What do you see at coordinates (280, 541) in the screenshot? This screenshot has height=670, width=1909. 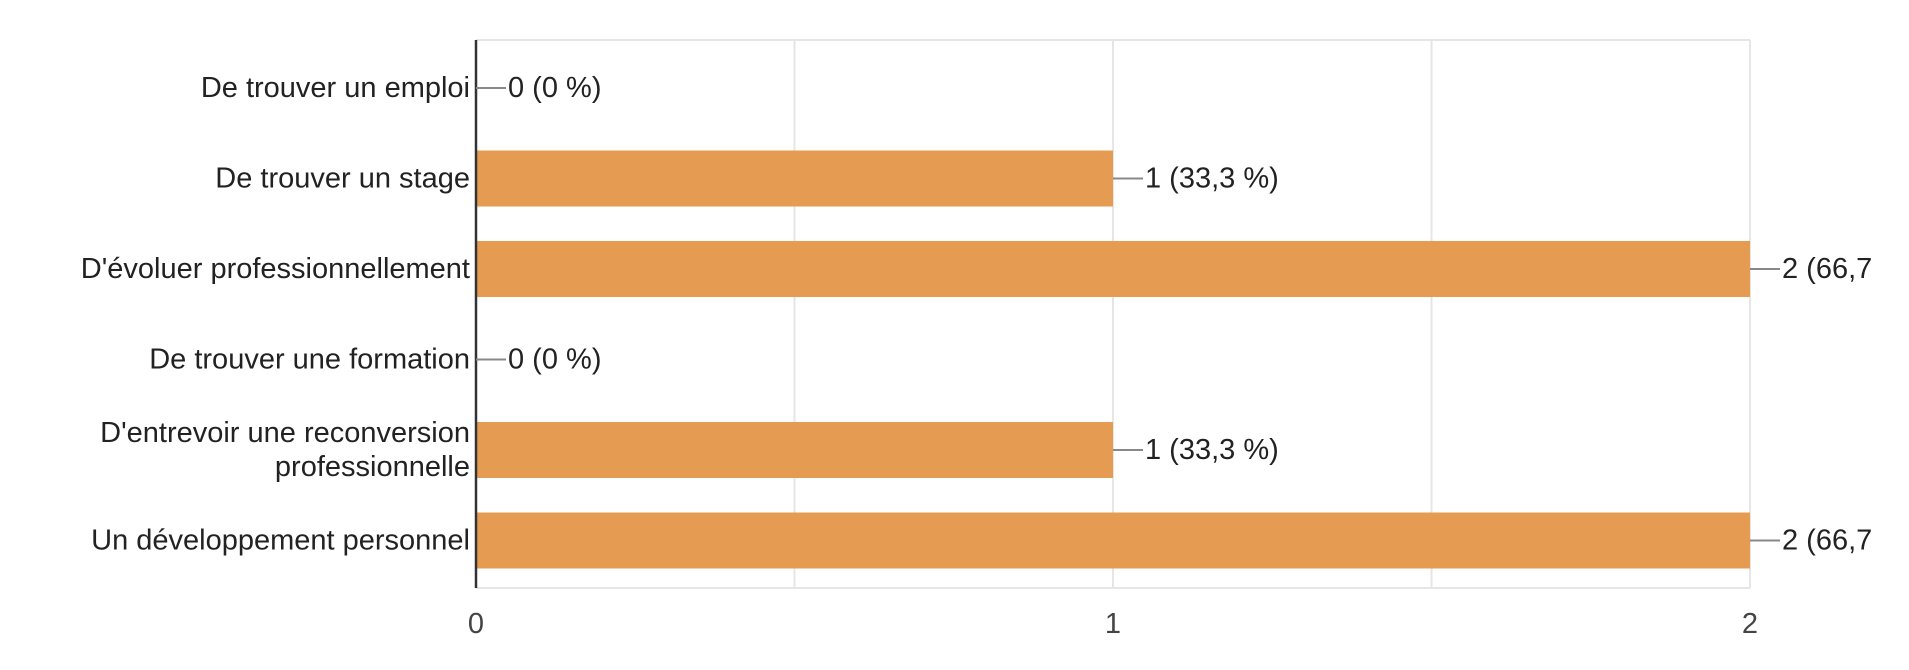 I see `category-label: Un développement personnel` at bounding box center [280, 541].